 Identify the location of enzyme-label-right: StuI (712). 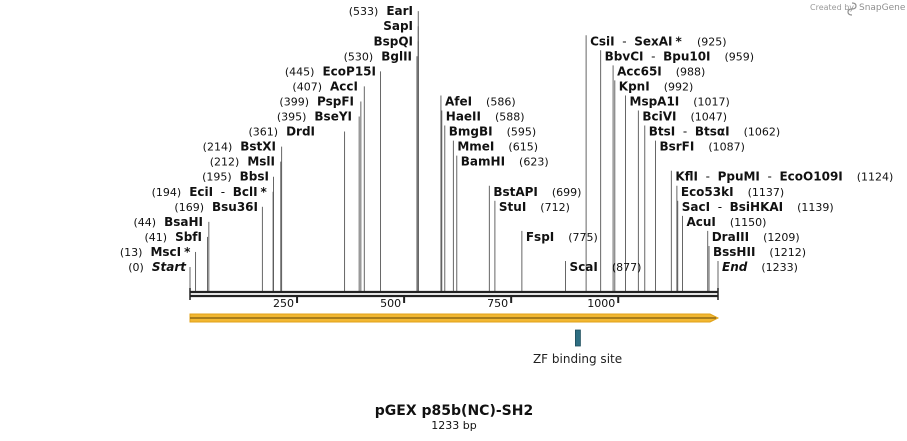
(534, 207).